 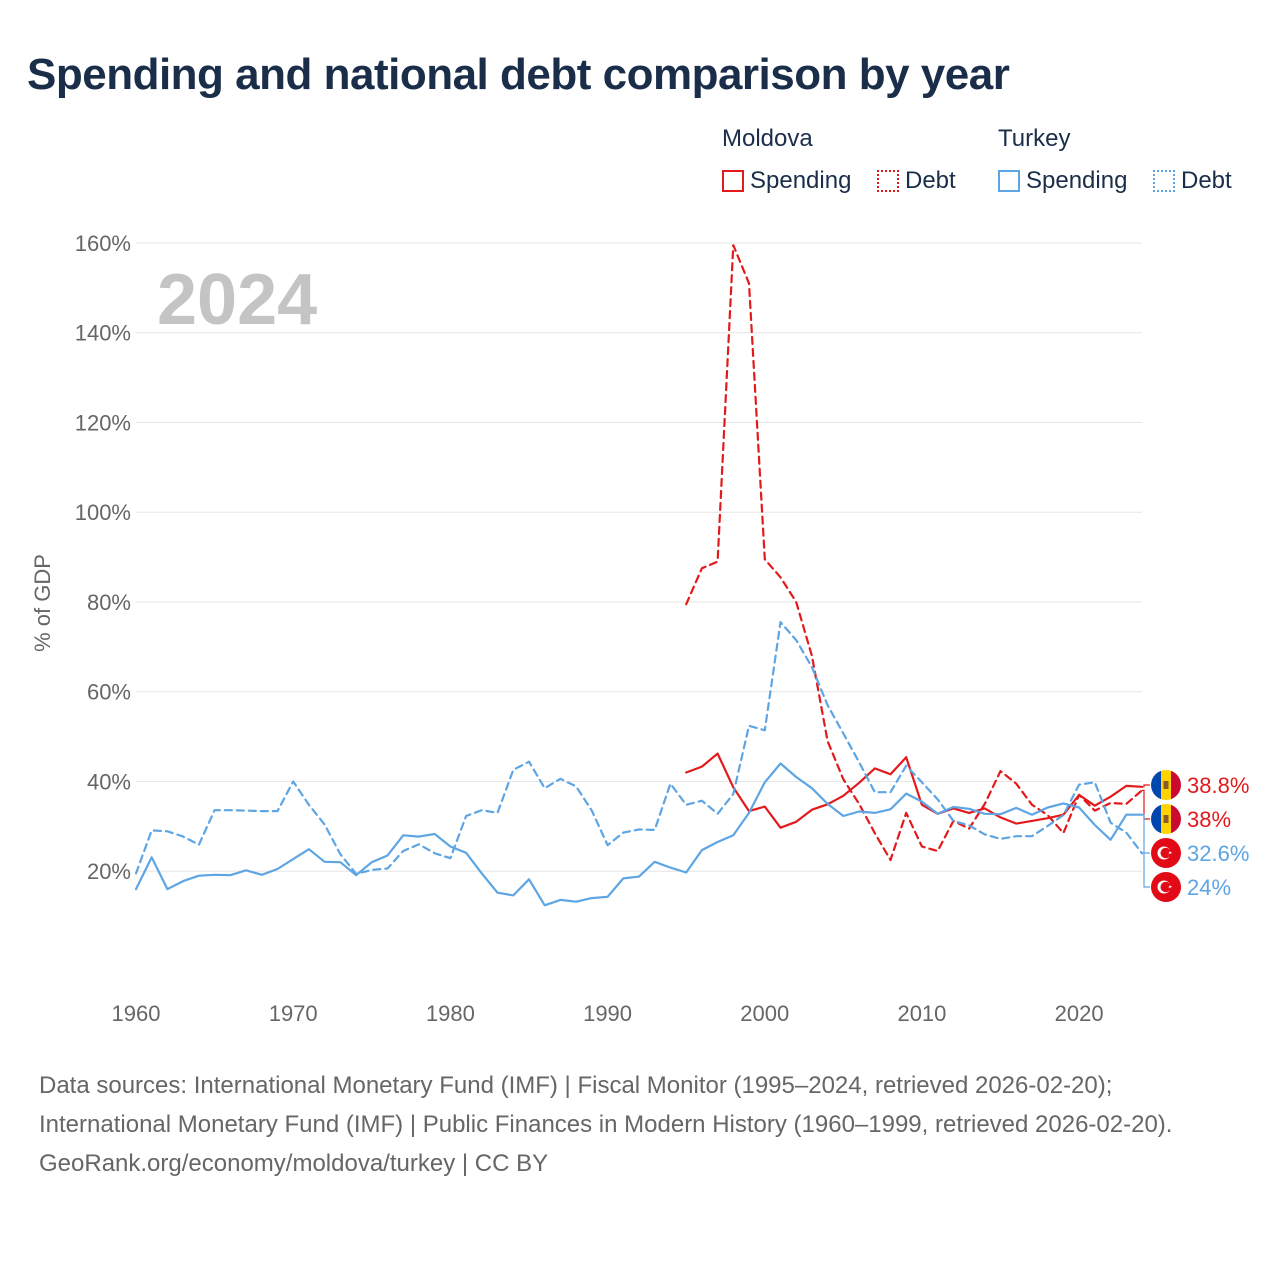 What do you see at coordinates (293, 1013) in the screenshot?
I see `x-tick-label: 1970` at bounding box center [293, 1013].